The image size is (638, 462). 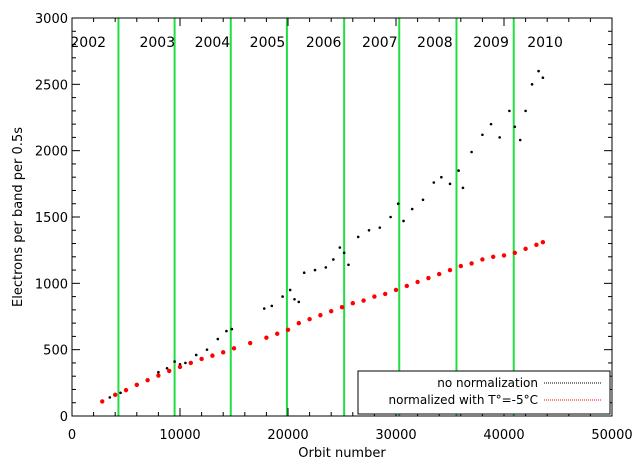 I want to click on year-labels: 2002 2003 2004 2005 2006 2007 2008 2009 2010, so click(x=316, y=43).